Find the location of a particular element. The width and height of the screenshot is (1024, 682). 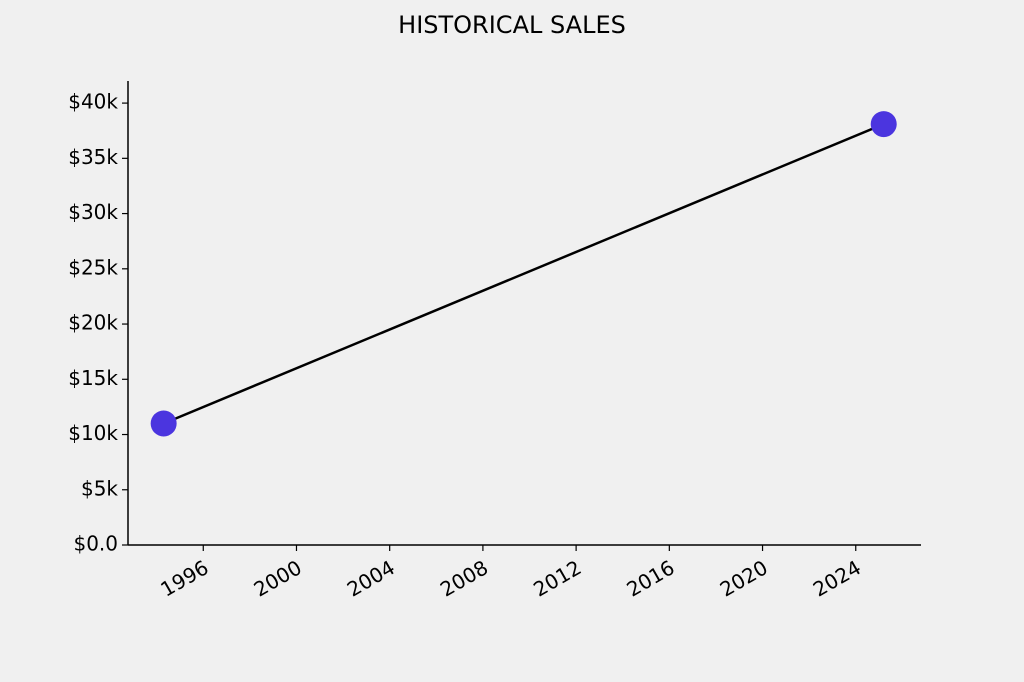

y-tick-label: $30k is located at coordinates (93, 212).